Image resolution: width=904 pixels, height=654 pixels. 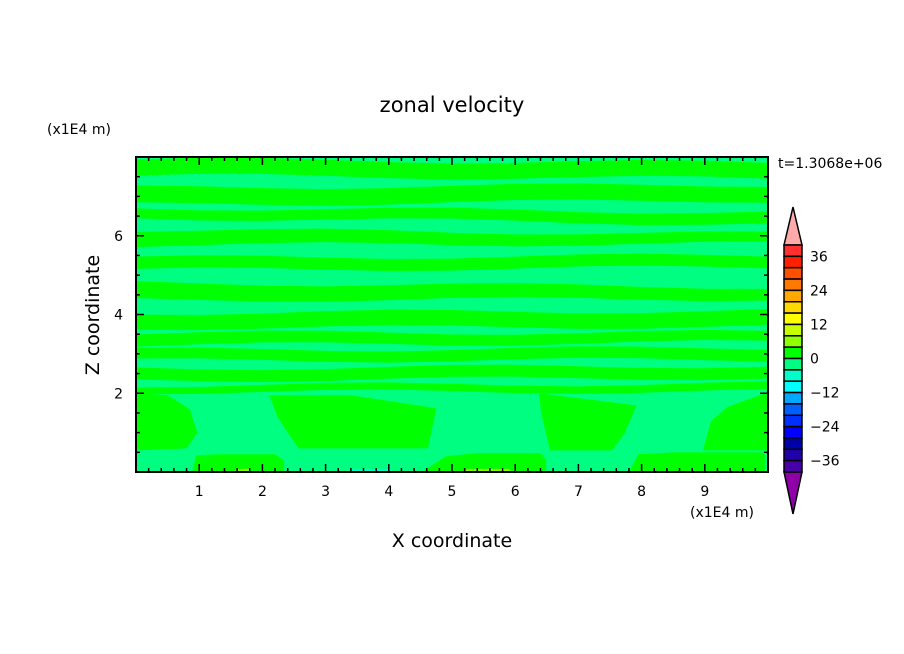 I want to click on time-label: t=1.3068e+06, so click(x=830, y=164).